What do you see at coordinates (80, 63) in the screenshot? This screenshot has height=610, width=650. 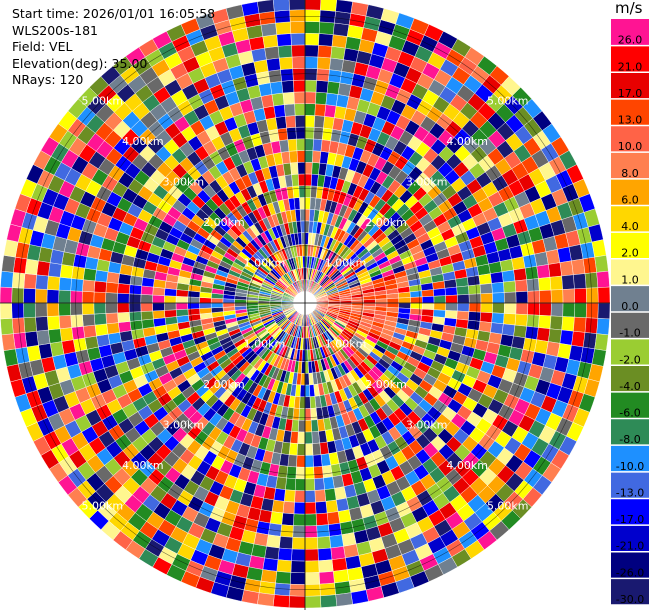 I see `elevation-label: Elevation(deg): 35.00` at bounding box center [80, 63].